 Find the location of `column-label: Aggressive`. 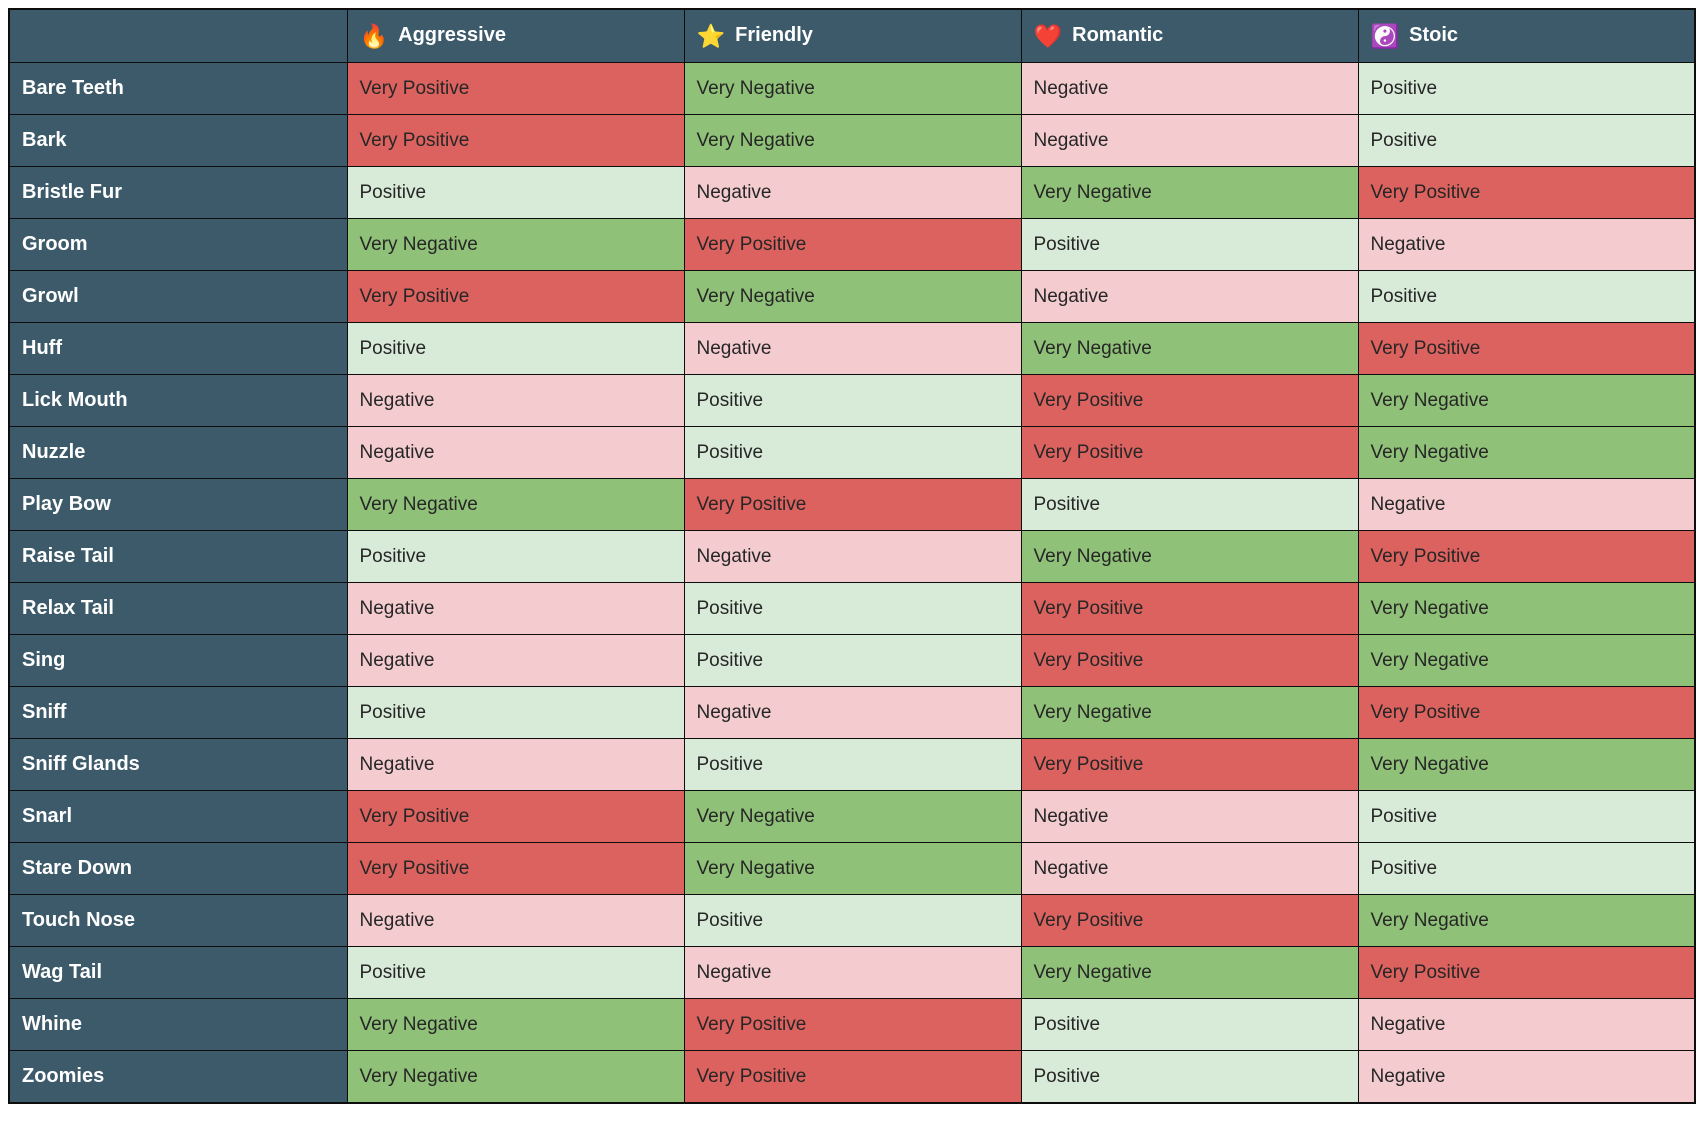

column-label: Aggressive is located at coordinates (452, 34).